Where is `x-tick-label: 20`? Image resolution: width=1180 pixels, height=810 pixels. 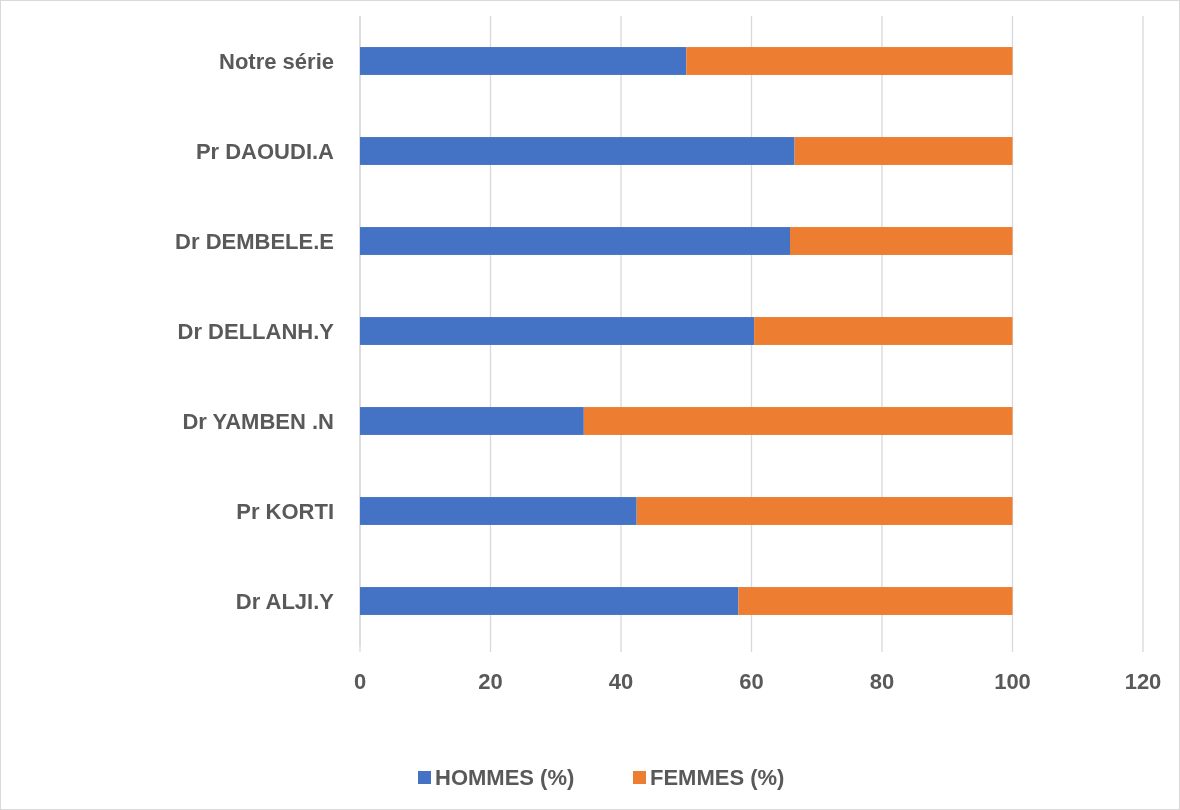
x-tick-label: 20 is located at coordinates (490, 681).